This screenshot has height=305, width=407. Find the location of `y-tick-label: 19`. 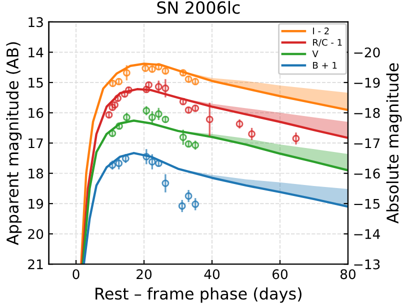

y-tick-label: 19 is located at coordinates (36, 203).